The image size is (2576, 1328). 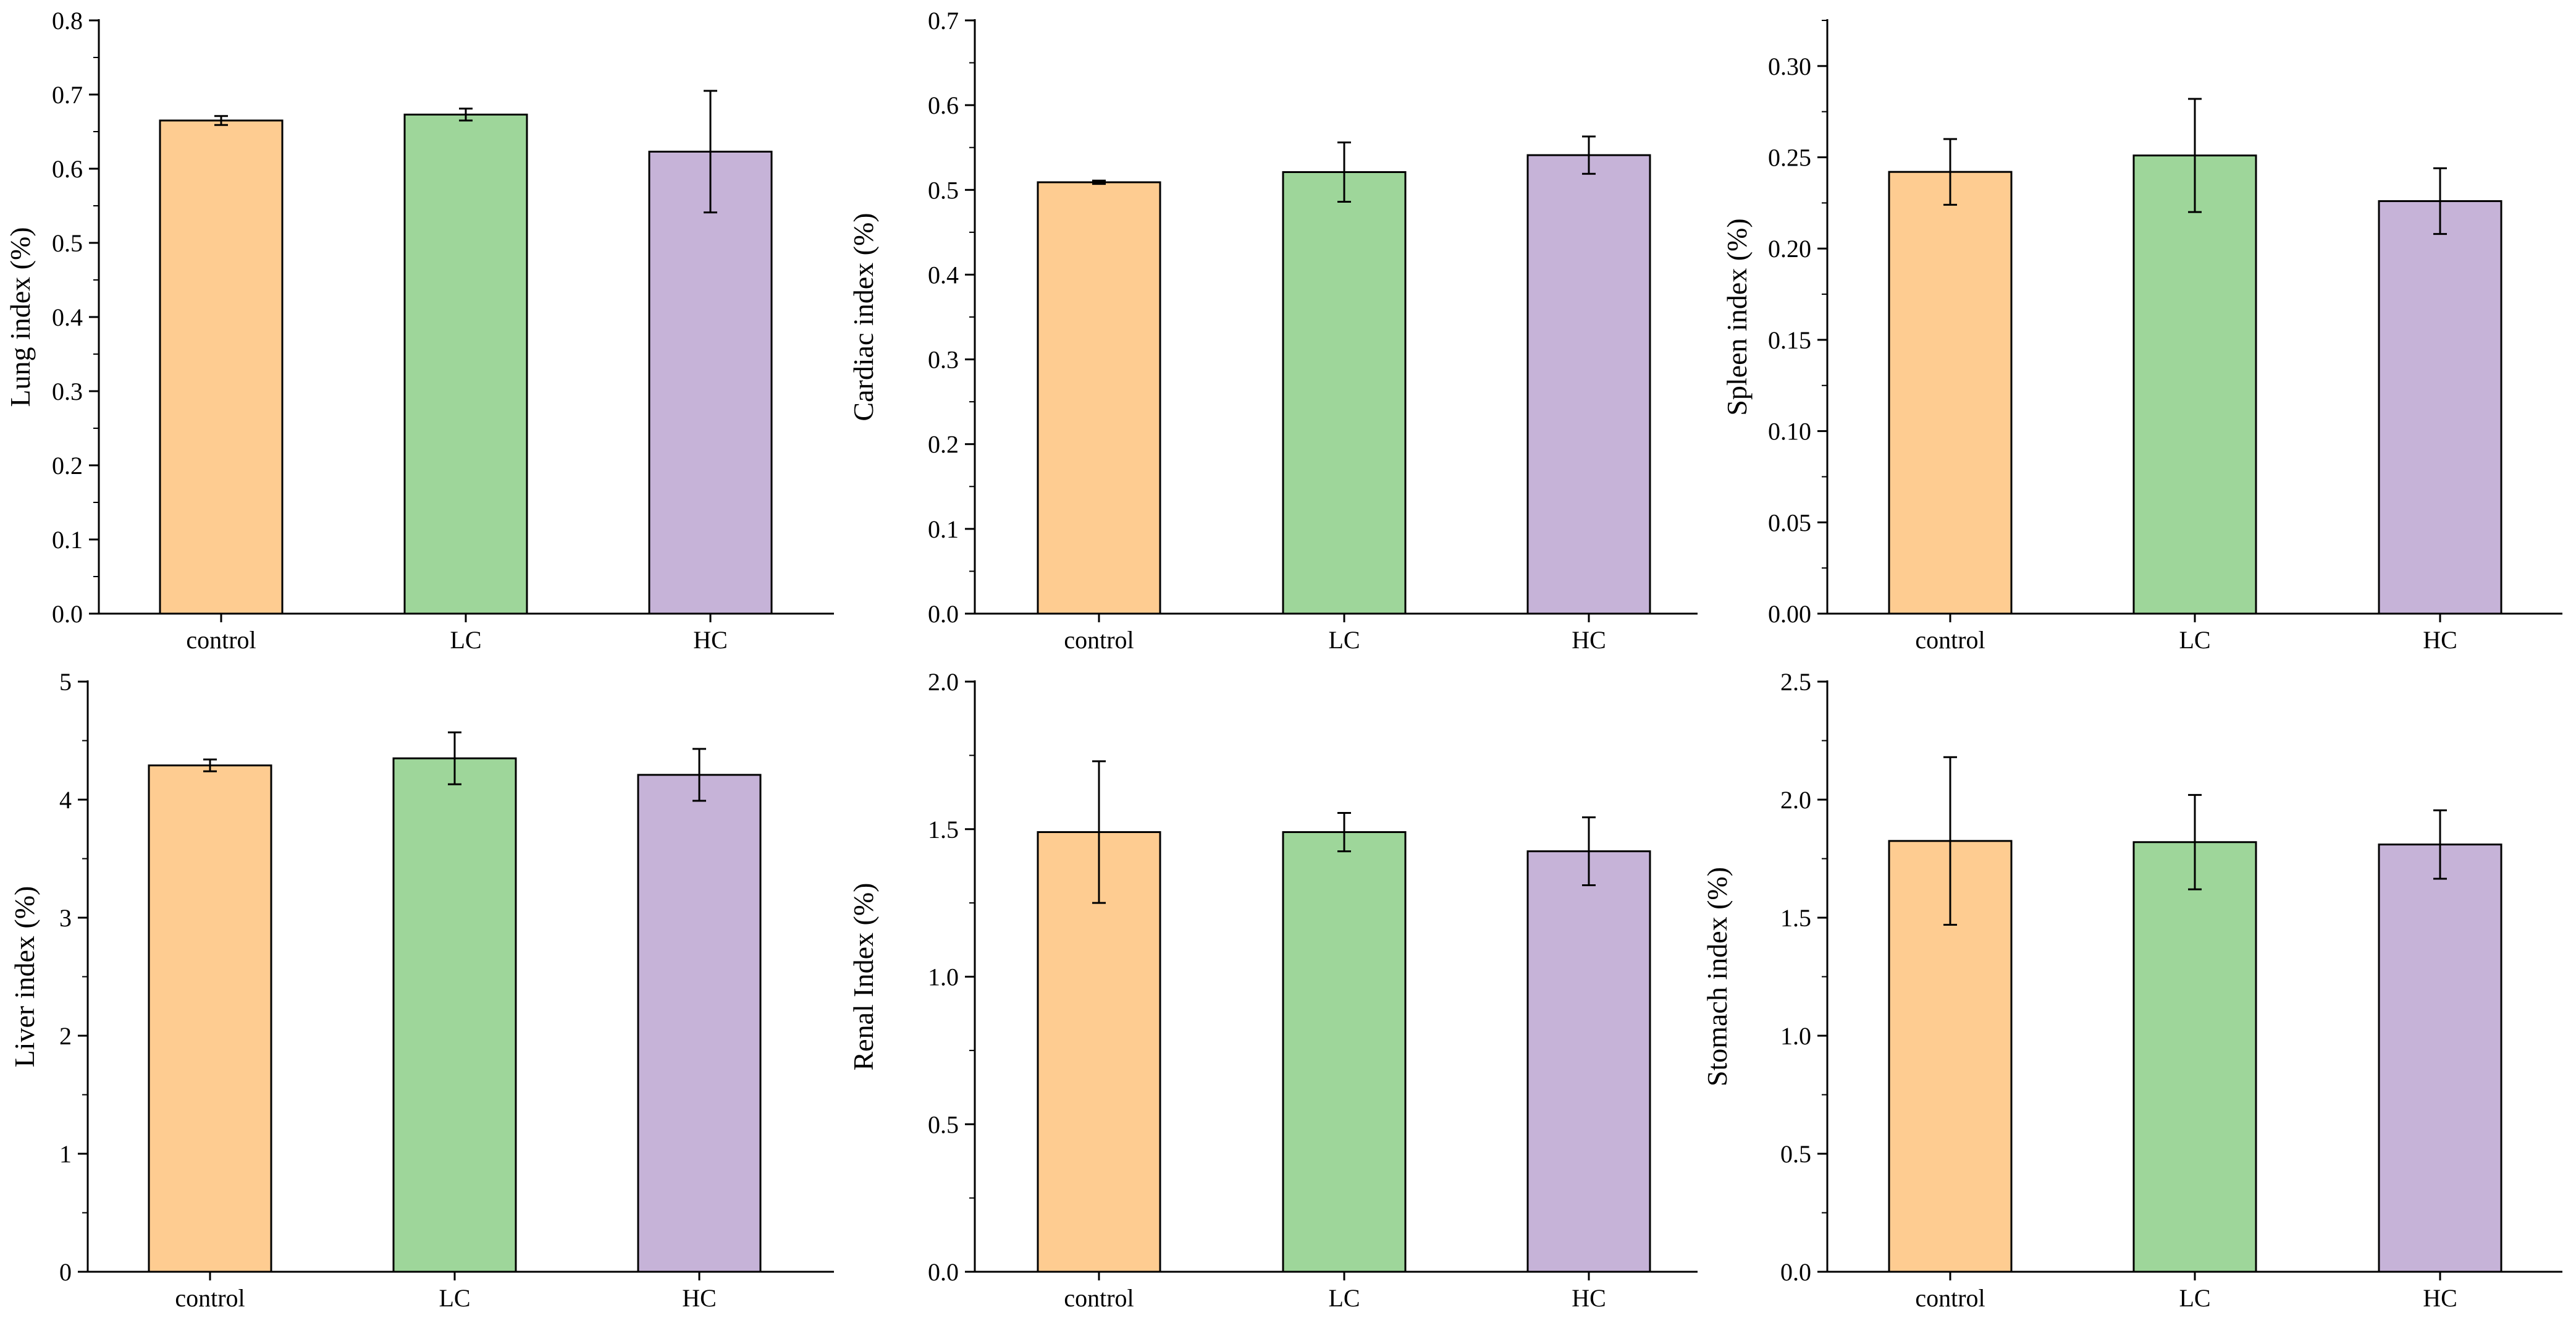 What do you see at coordinates (1789, 158) in the screenshot?
I see `y-tick-label: 0.25` at bounding box center [1789, 158].